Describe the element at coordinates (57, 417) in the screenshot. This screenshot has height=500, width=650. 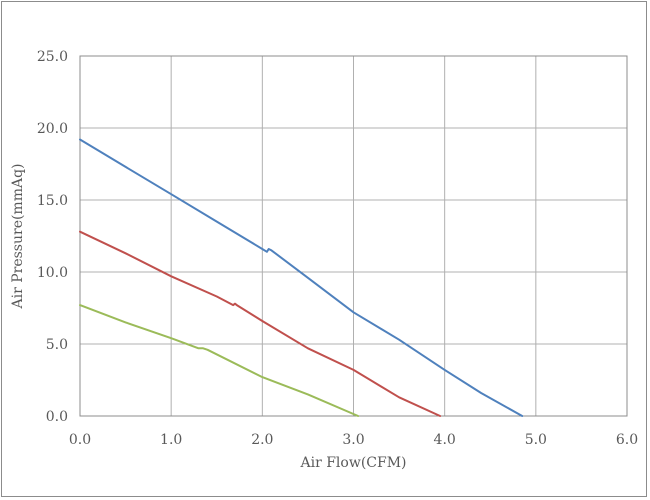
I see `y-tick-label: 0.0` at that location.